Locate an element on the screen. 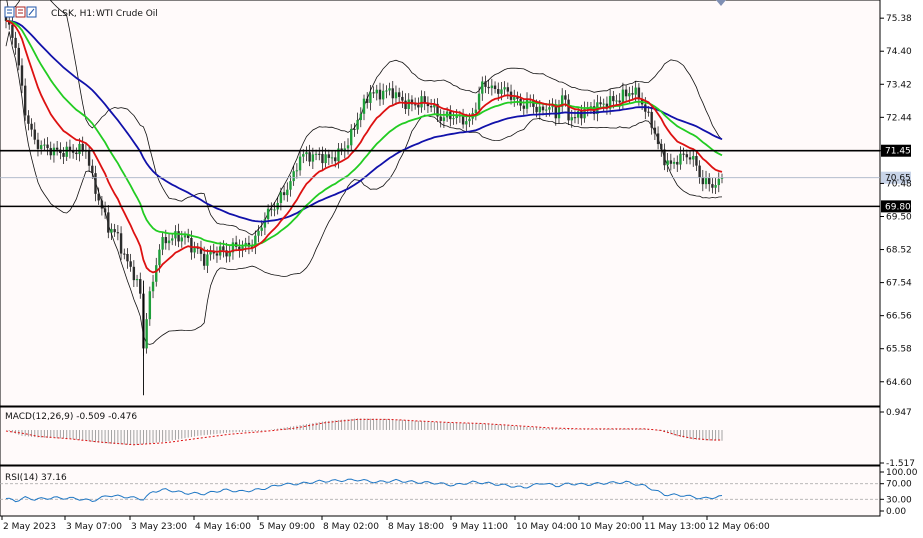 The height and width of the screenshot is (538, 923). price-tick-label: 74.40 is located at coordinates (899, 52).